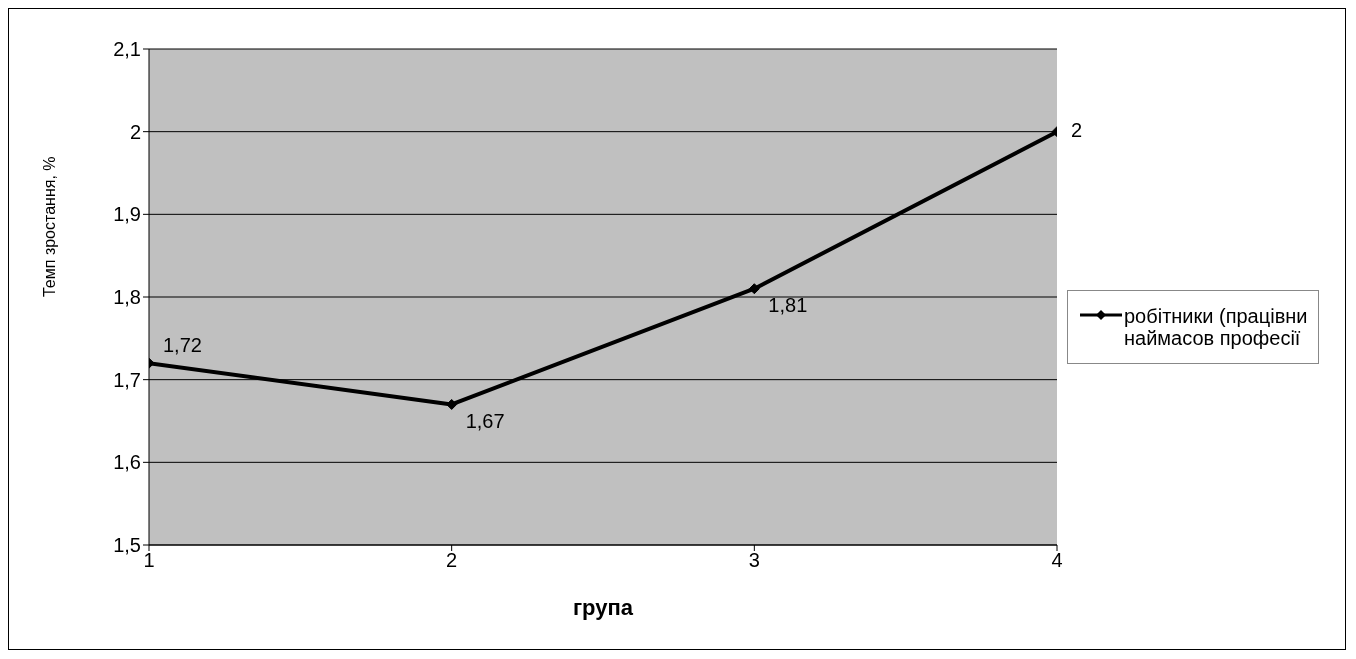  I want to click on data-label: 1,67, so click(485, 420).